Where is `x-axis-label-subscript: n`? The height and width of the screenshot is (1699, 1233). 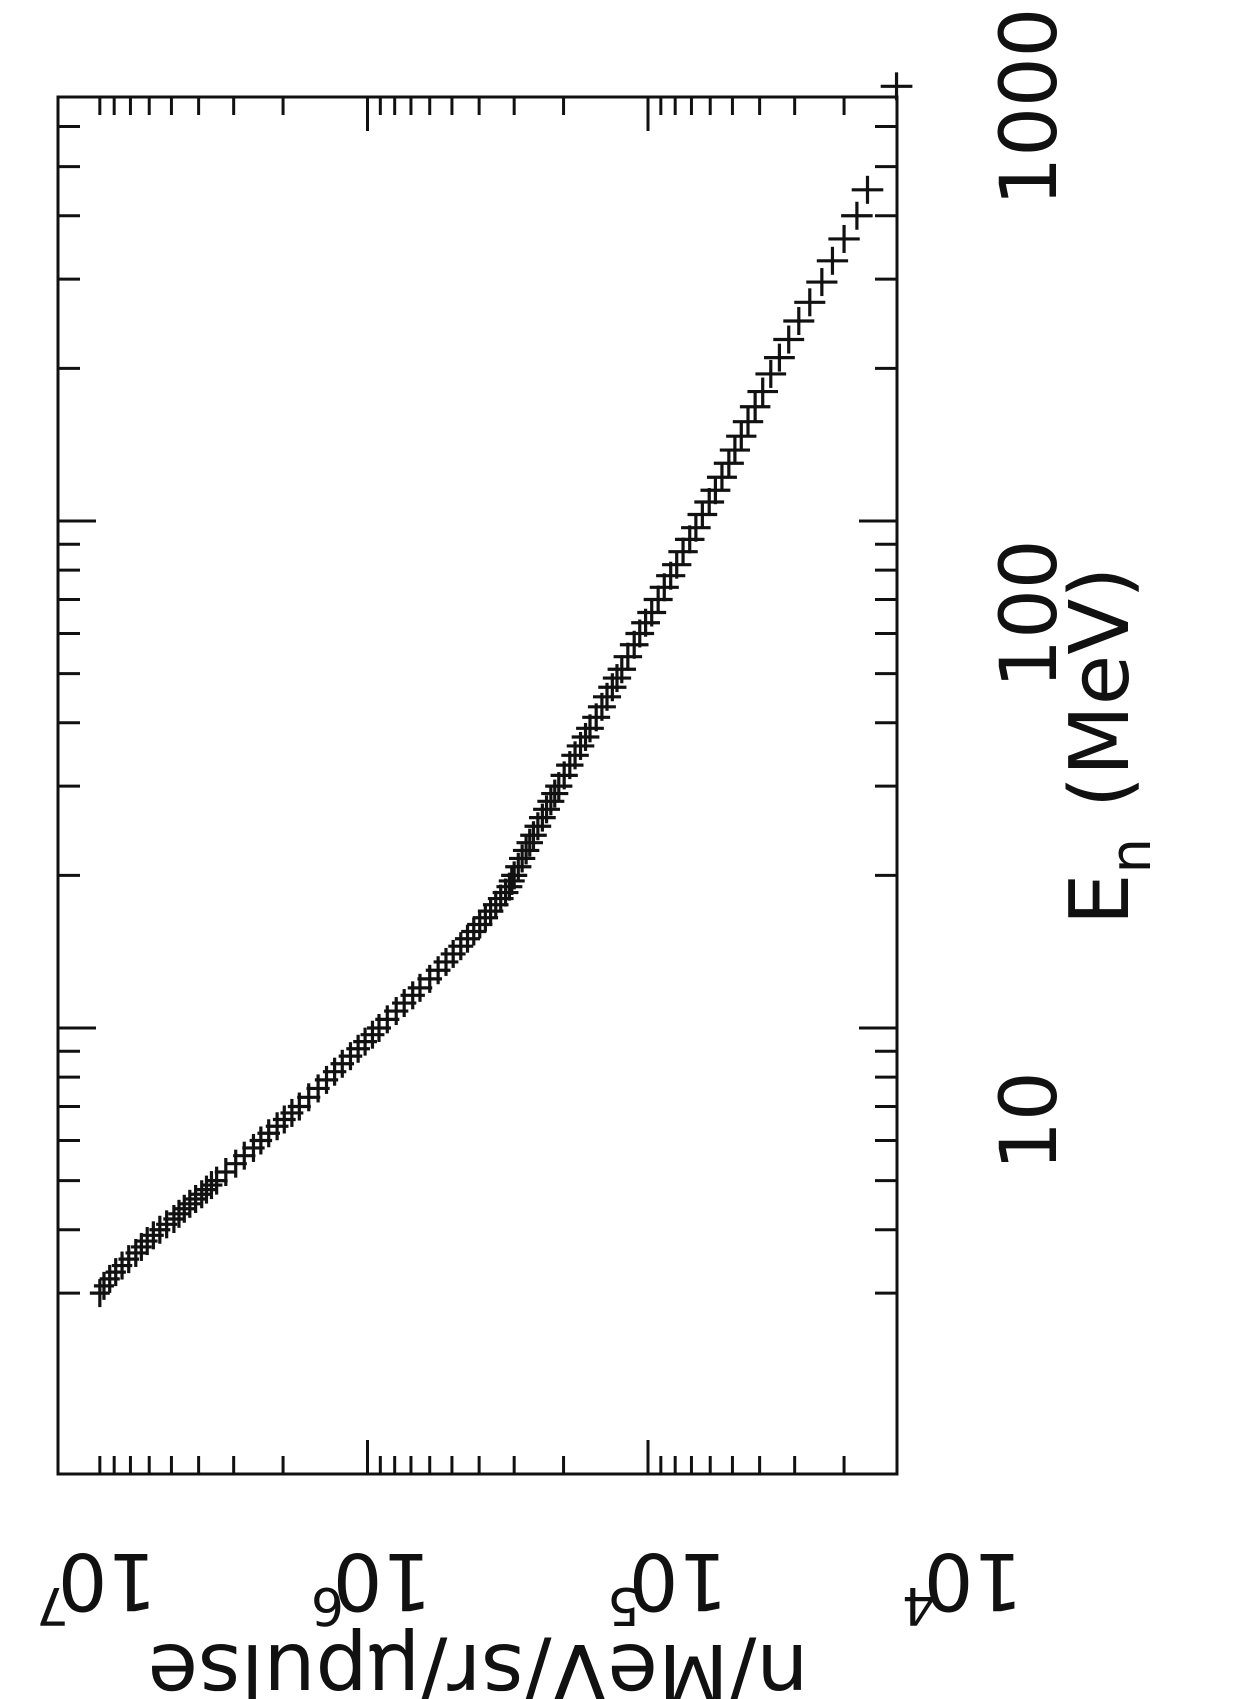 x-axis-label-subscript: n is located at coordinates (1131, 856).